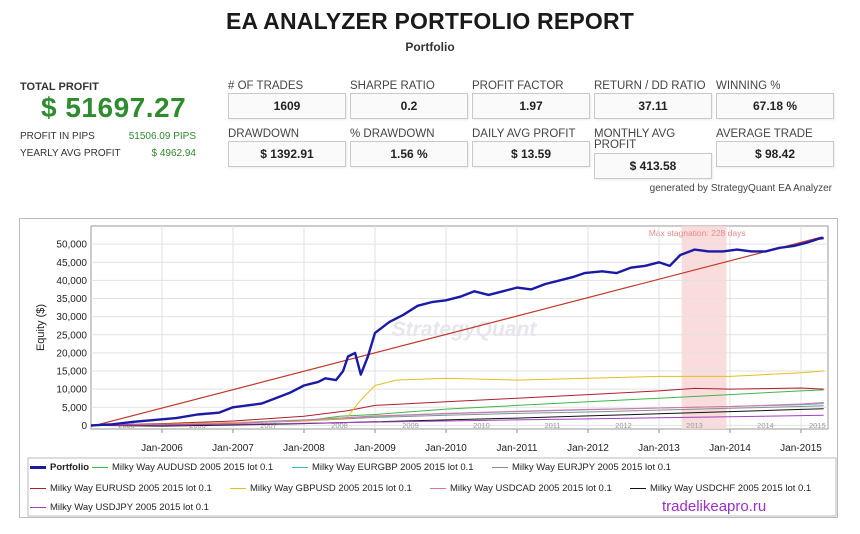 The width and height of the screenshot is (860, 534). Describe the element at coordinates (623, 425) in the screenshot. I see `year-band-label: 2012` at that location.